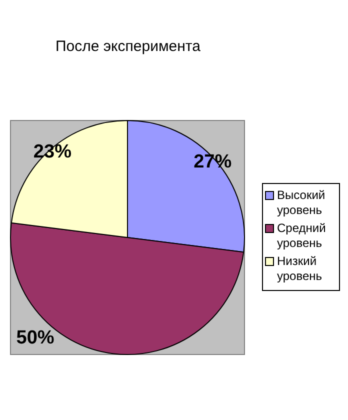 Image resolution: width=348 pixels, height=420 pixels. What do you see at coordinates (300, 269) in the screenshot?
I see `legend-label: Низкий уровень` at bounding box center [300, 269].